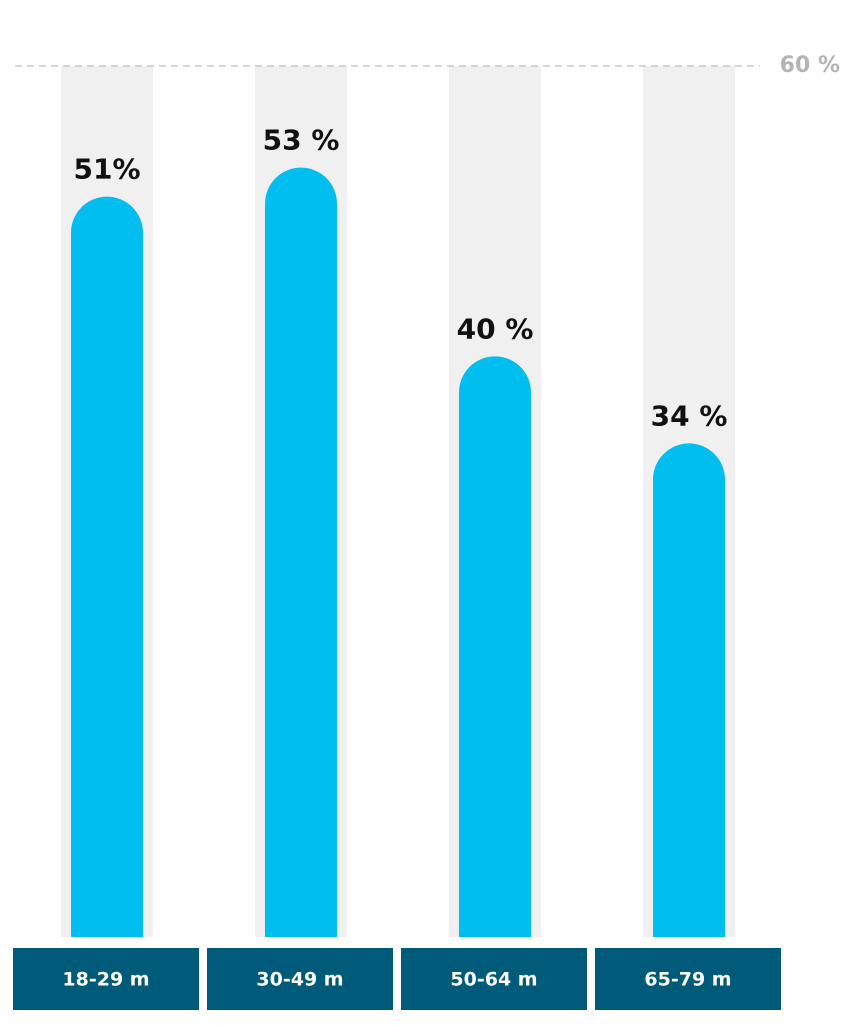 This screenshot has height=1025, width=850. What do you see at coordinates (301, 140) in the screenshot?
I see `value-label: 53 %` at bounding box center [301, 140].